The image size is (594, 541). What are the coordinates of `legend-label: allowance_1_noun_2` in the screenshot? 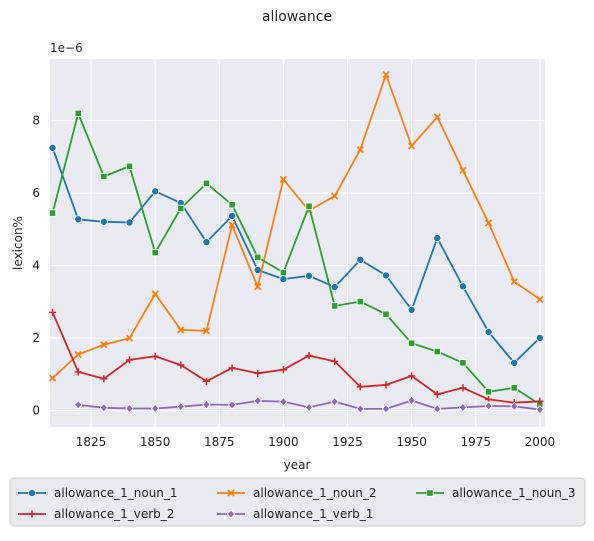 It's located at (315, 493).